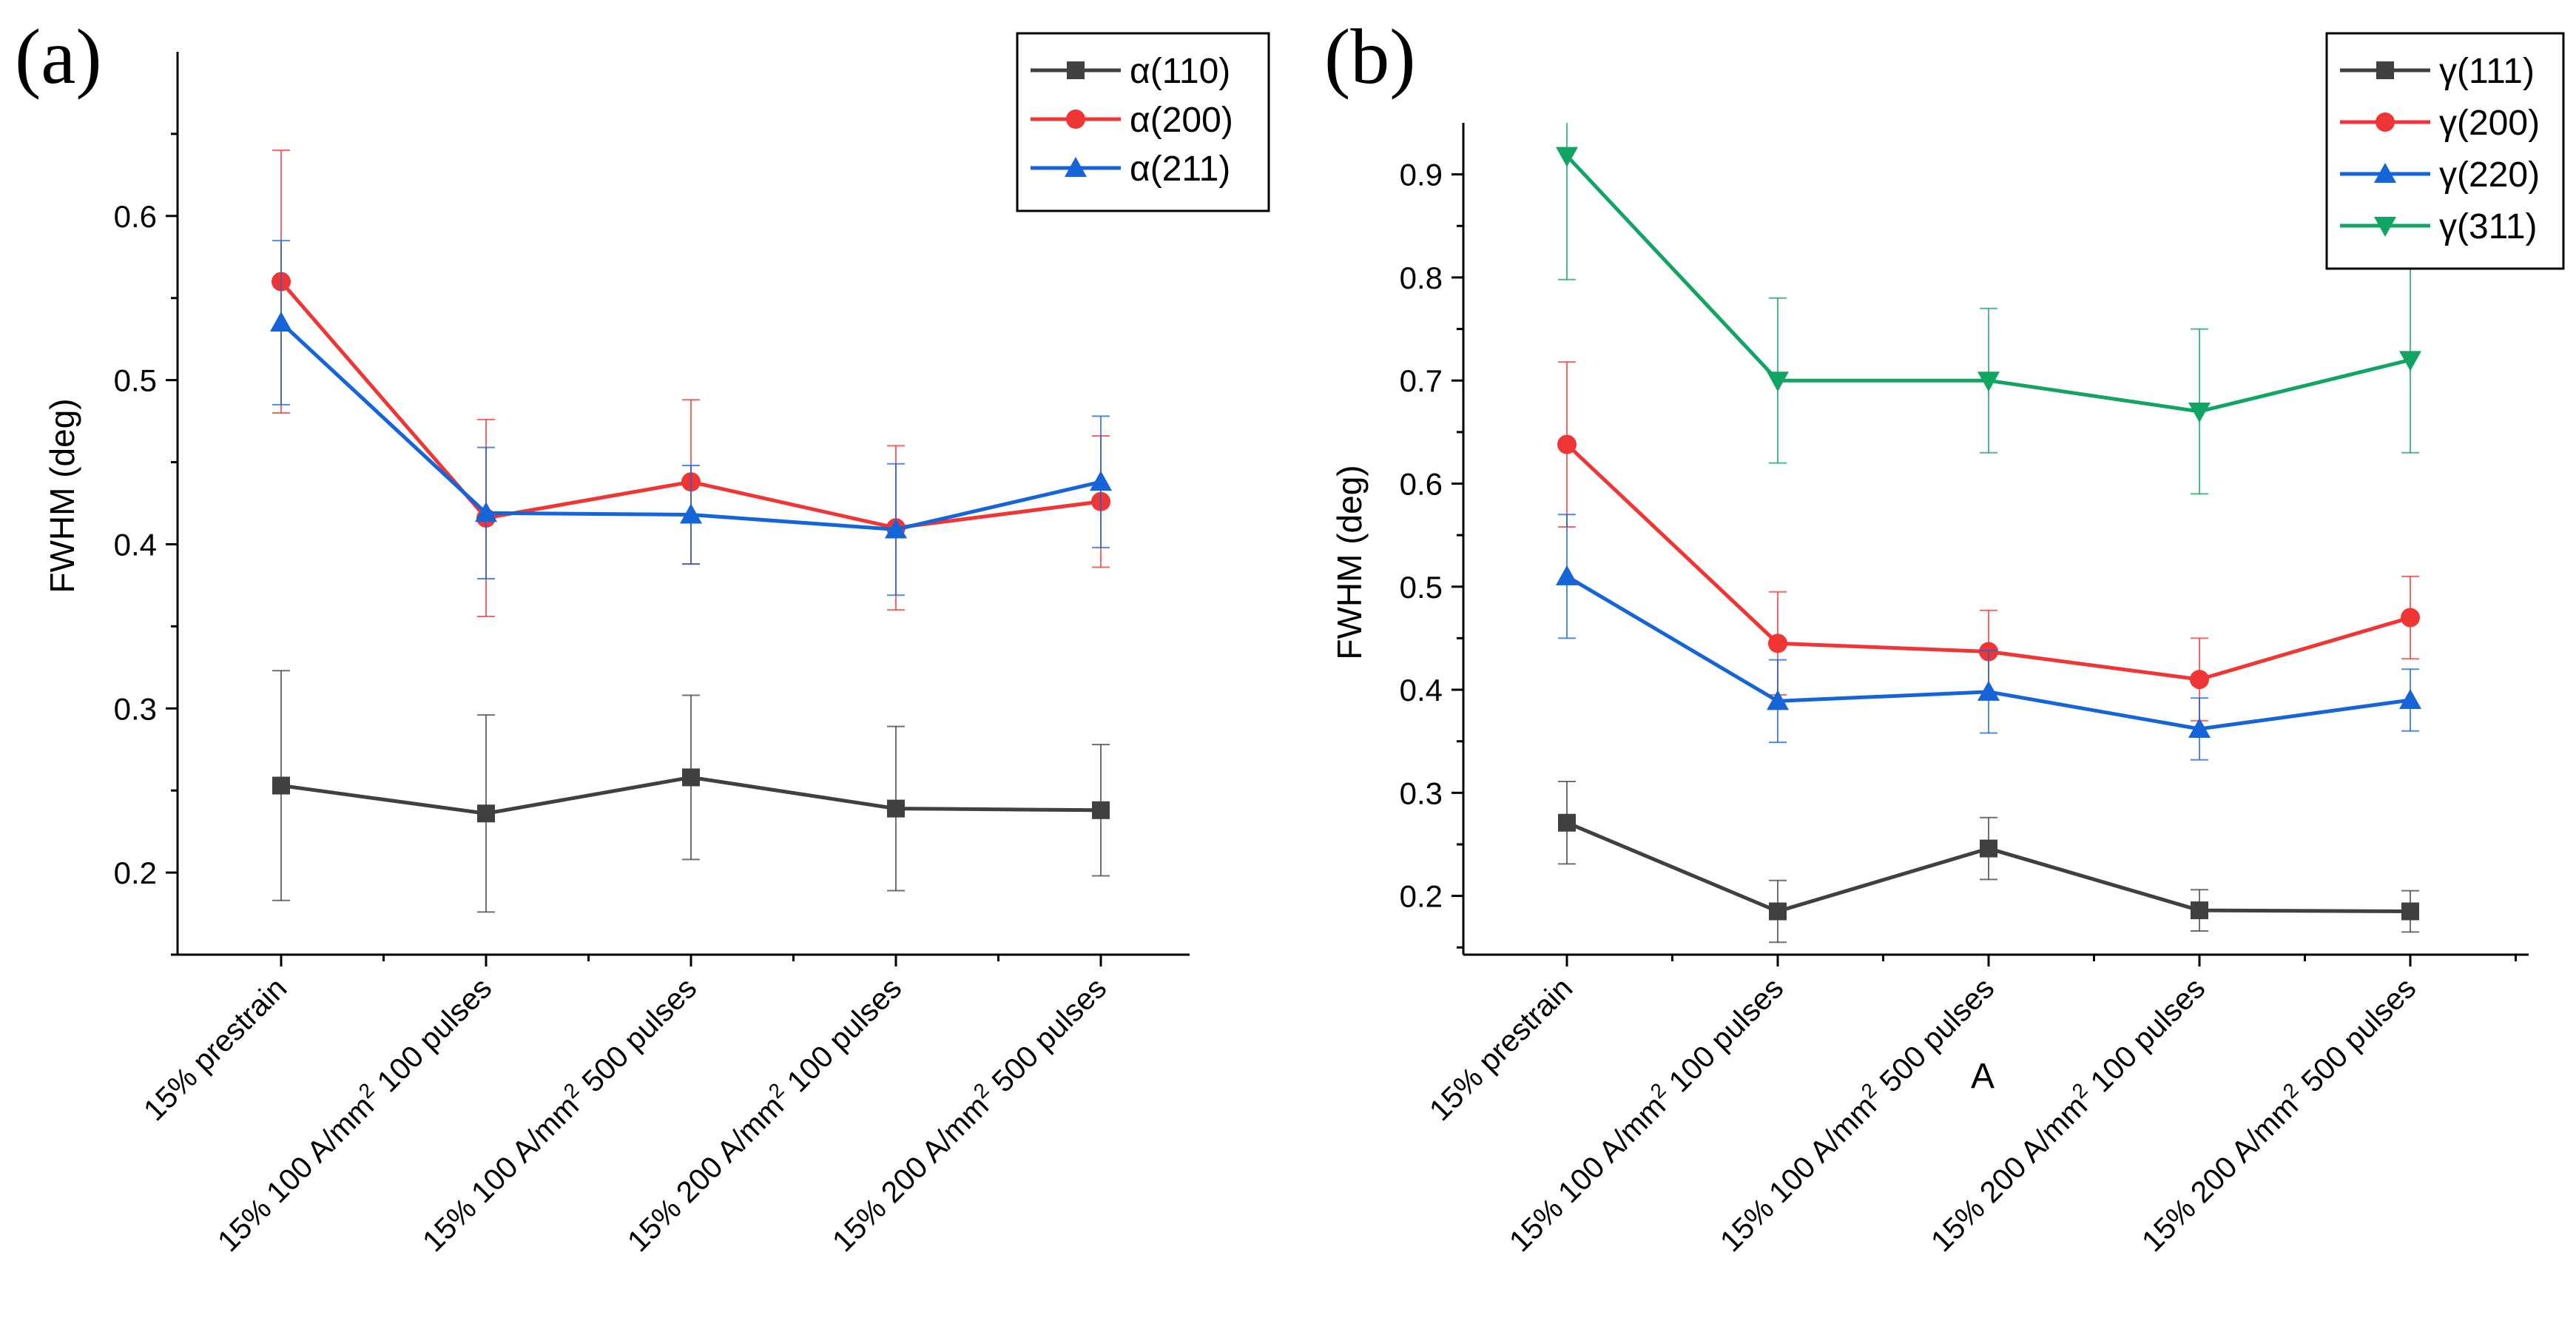 The height and width of the screenshot is (1338, 2576). What do you see at coordinates (2488, 226) in the screenshot?
I see `legend-label: γ(311)` at bounding box center [2488, 226].